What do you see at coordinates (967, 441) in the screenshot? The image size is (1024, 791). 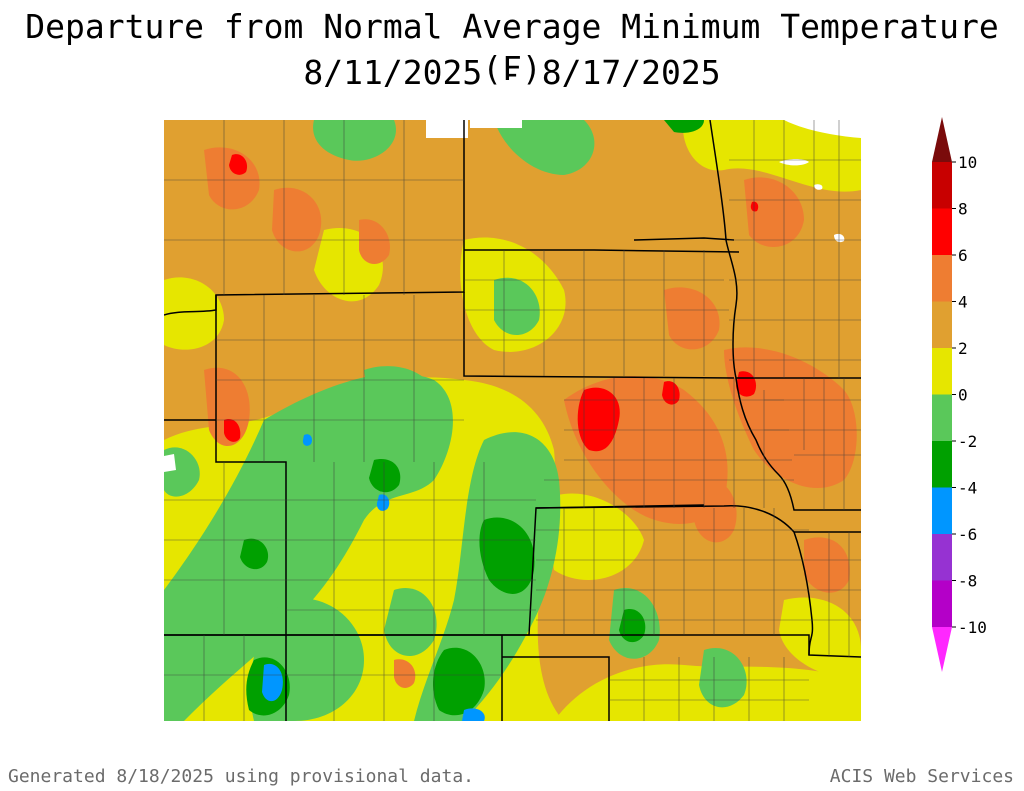 I see `legend-label: -2` at bounding box center [967, 441].